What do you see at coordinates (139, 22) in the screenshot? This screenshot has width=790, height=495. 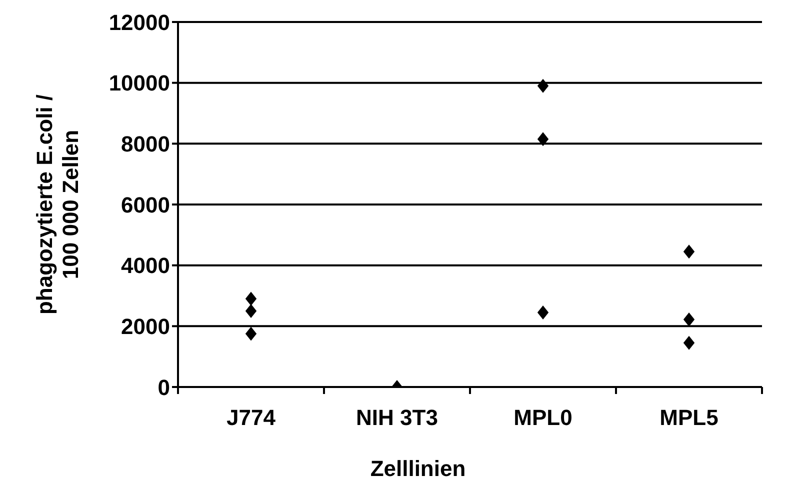 I see `y-tick-label: 12000` at bounding box center [139, 22].